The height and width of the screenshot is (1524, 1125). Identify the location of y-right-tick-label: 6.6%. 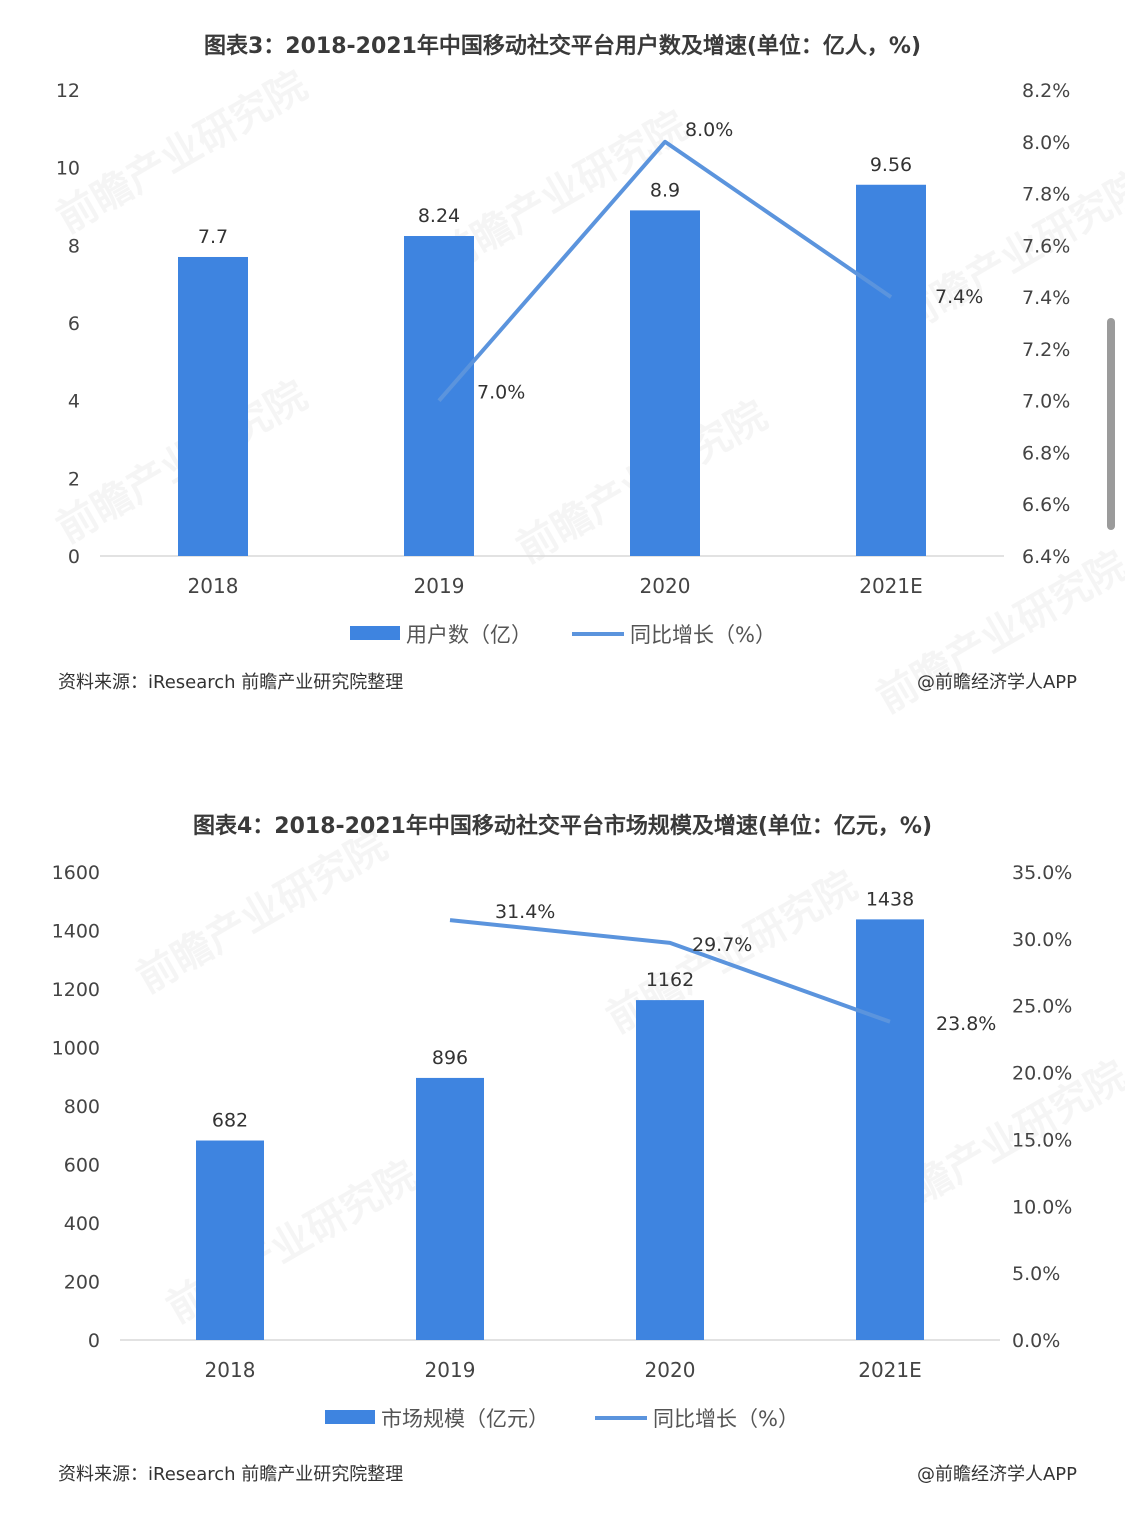
(1046, 505).